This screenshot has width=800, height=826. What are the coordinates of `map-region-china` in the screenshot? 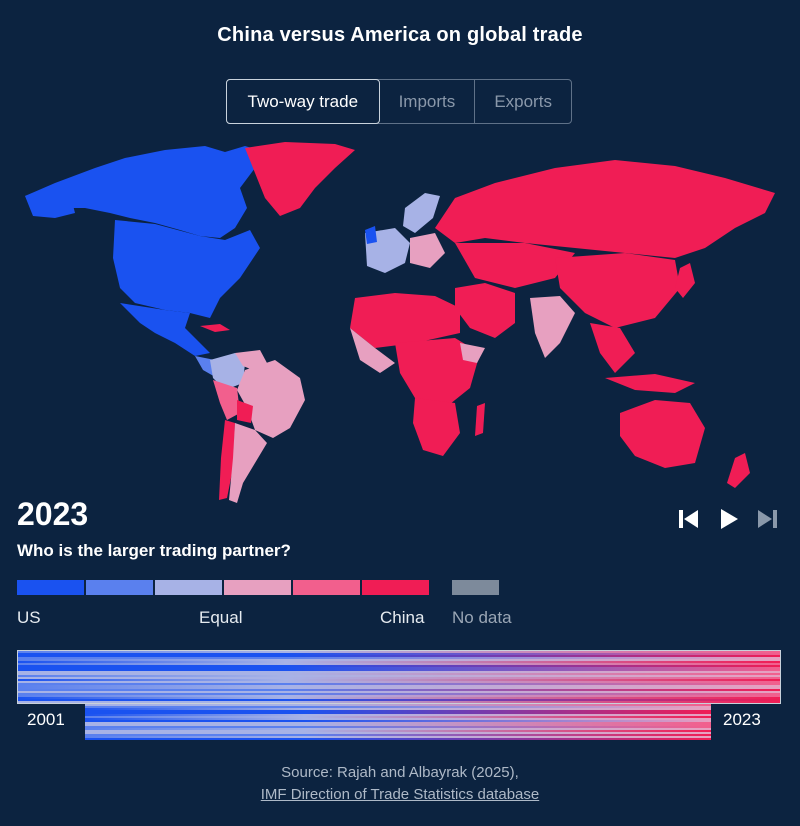 It's located at (617, 290).